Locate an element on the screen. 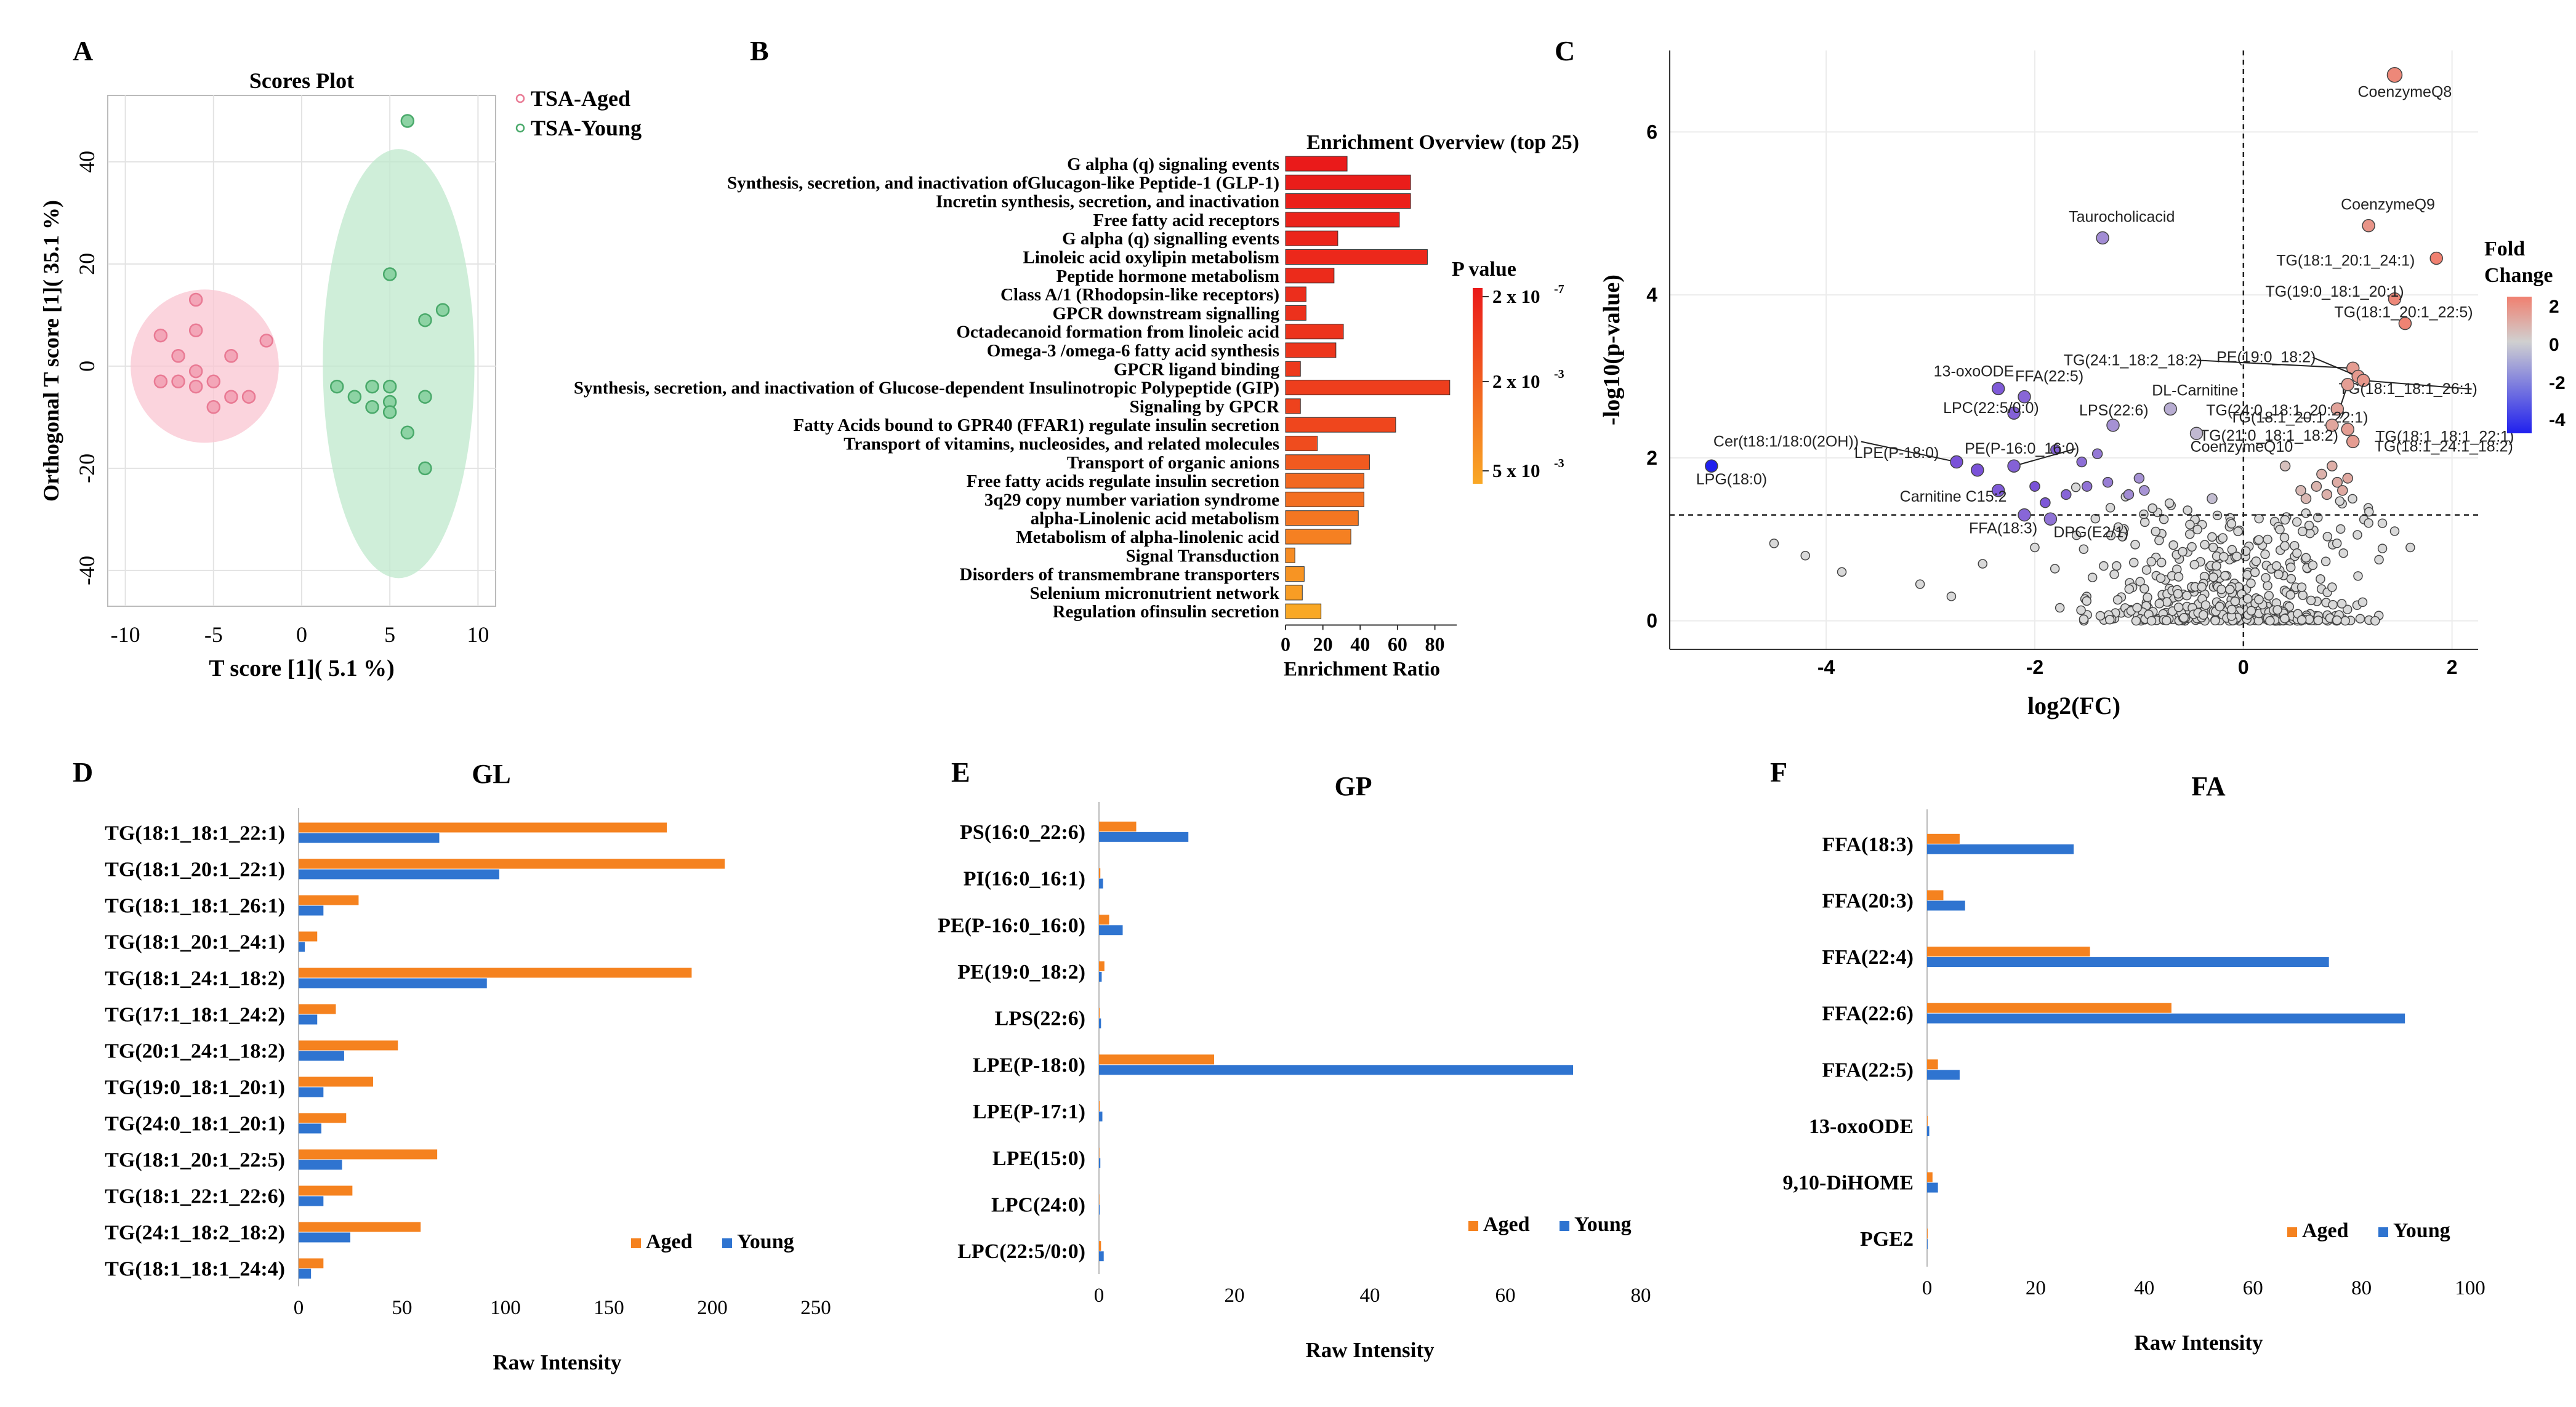  x-tick-label: 150 is located at coordinates (609, 1308).